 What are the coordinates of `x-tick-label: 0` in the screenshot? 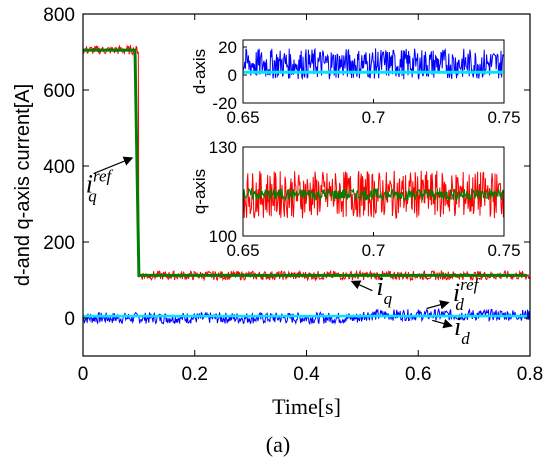 It's located at (83, 374).